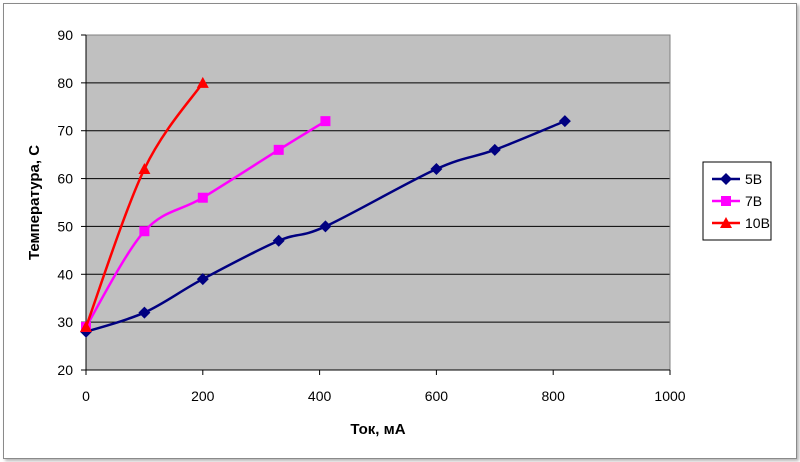 The height and width of the screenshot is (462, 800). I want to click on y-tick-label: 80, so click(65, 83).